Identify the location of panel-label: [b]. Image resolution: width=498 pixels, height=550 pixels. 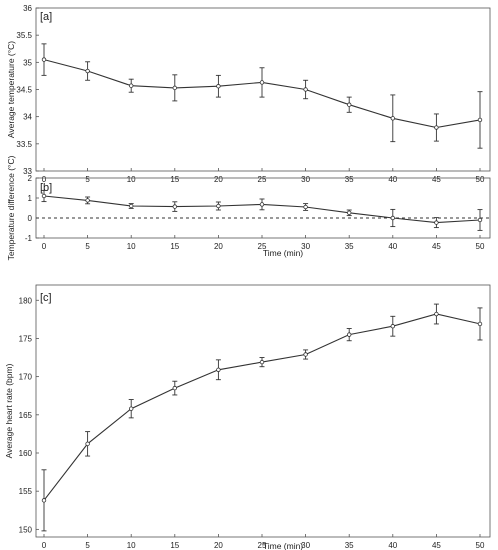
(46, 188).